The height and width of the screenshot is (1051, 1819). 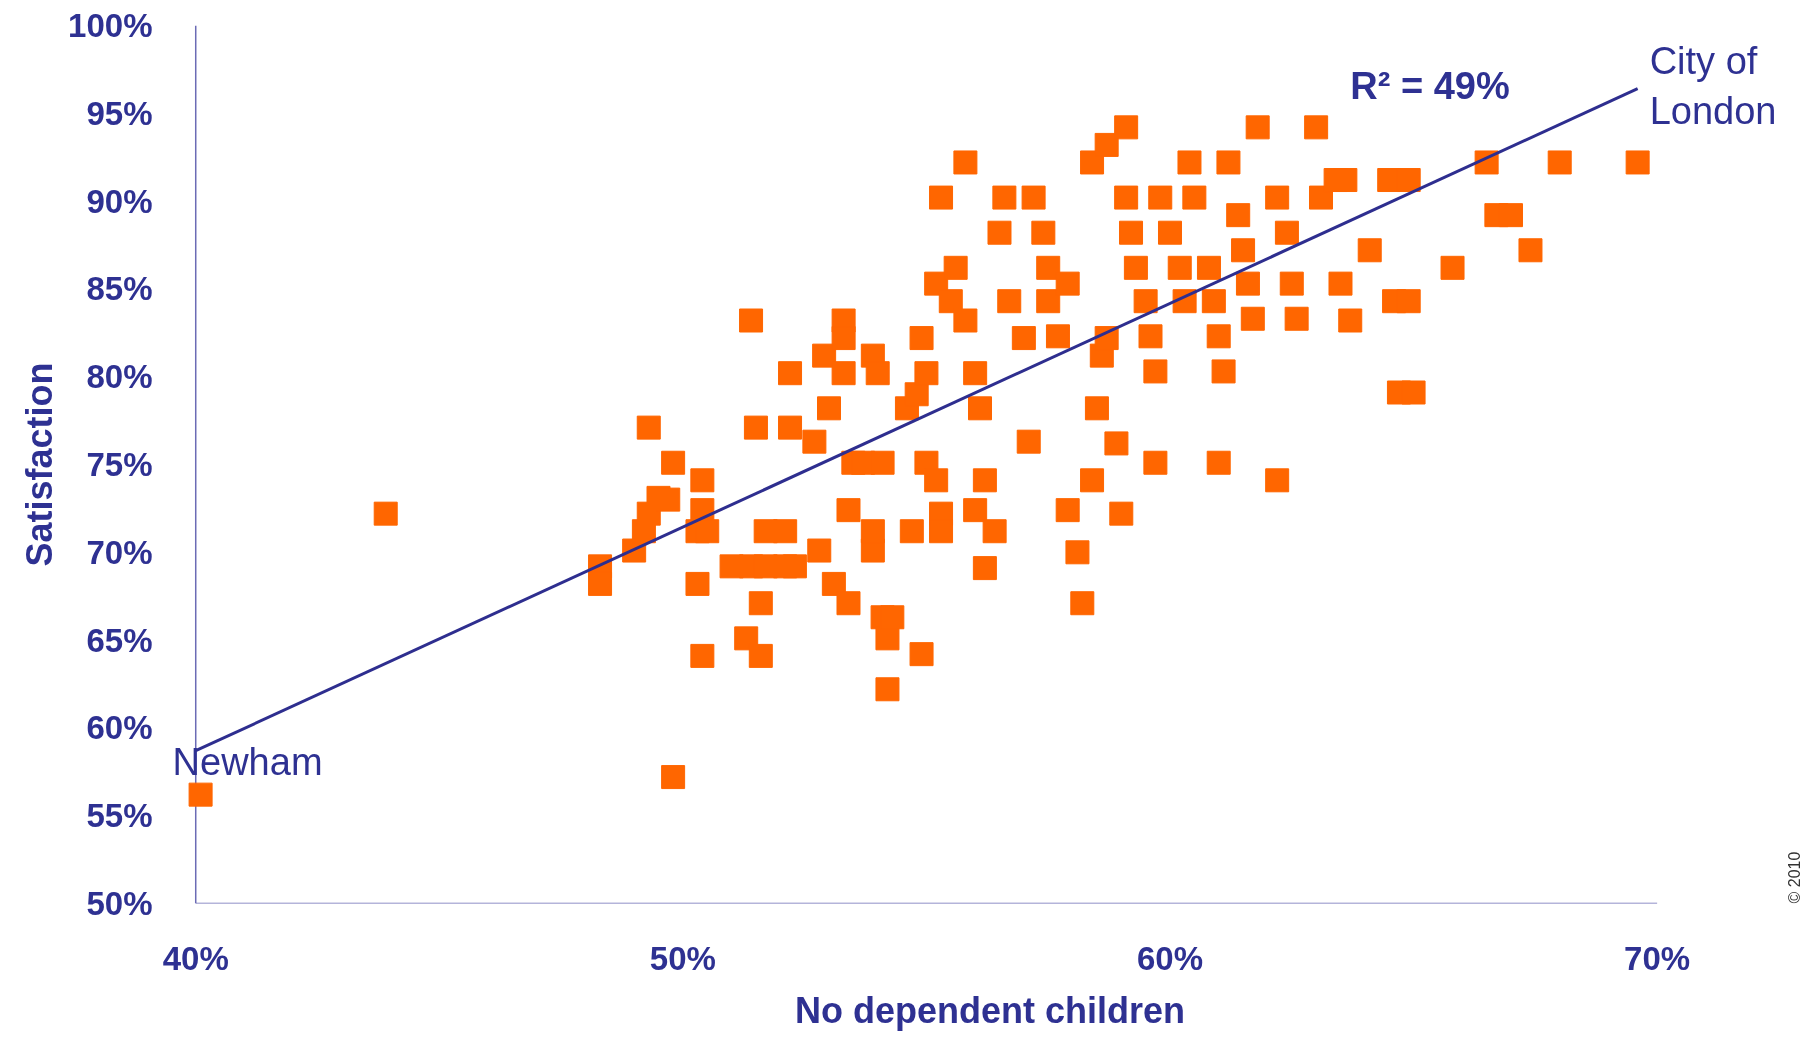 What do you see at coordinates (40, 464) in the screenshot?
I see `y-axis-title: Satisfaction` at bounding box center [40, 464].